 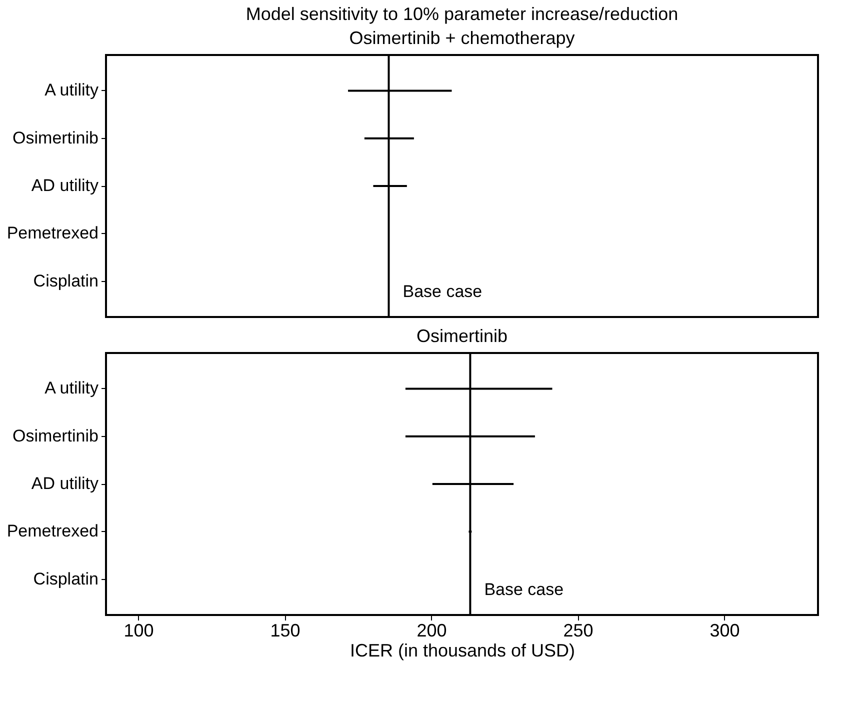 What do you see at coordinates (462, 336) in the screenshot?
I see `chart-title: Osimertinib` at bounding box center [462, 336].